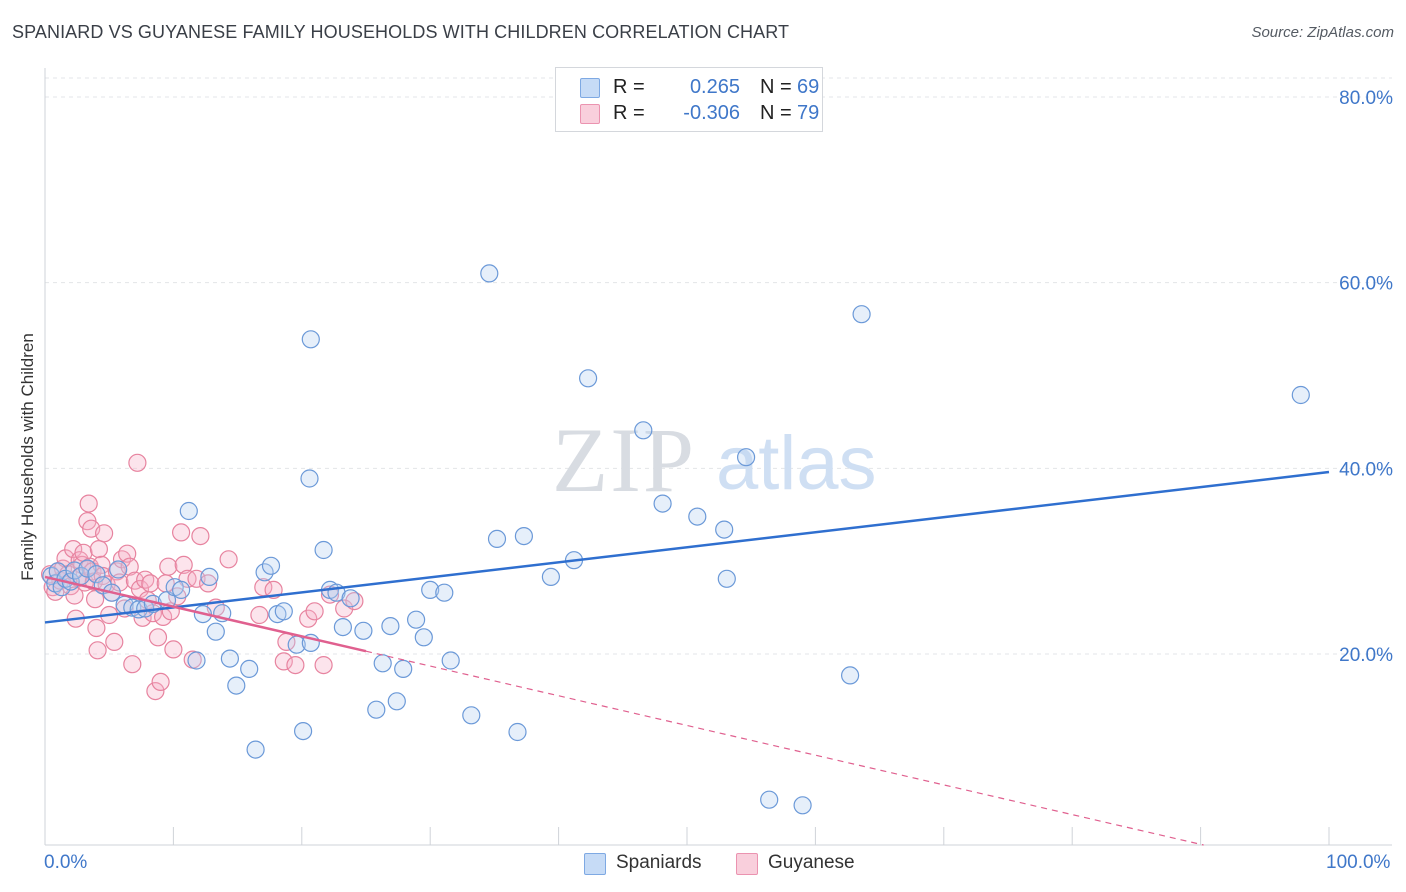  What do you see at coordinates (808, 113) in the screenshot?
I see `legend-n-value: 79` at bounding box center [808, 113].